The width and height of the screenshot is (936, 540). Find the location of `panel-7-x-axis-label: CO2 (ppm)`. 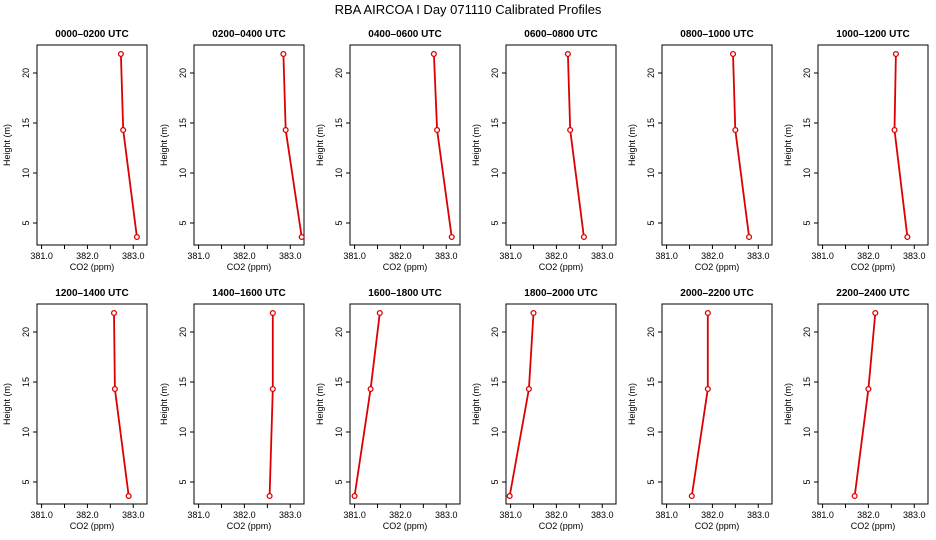

panel-7-x-axis-label: CO2 (ppm) is located at coordinates (92, 526).